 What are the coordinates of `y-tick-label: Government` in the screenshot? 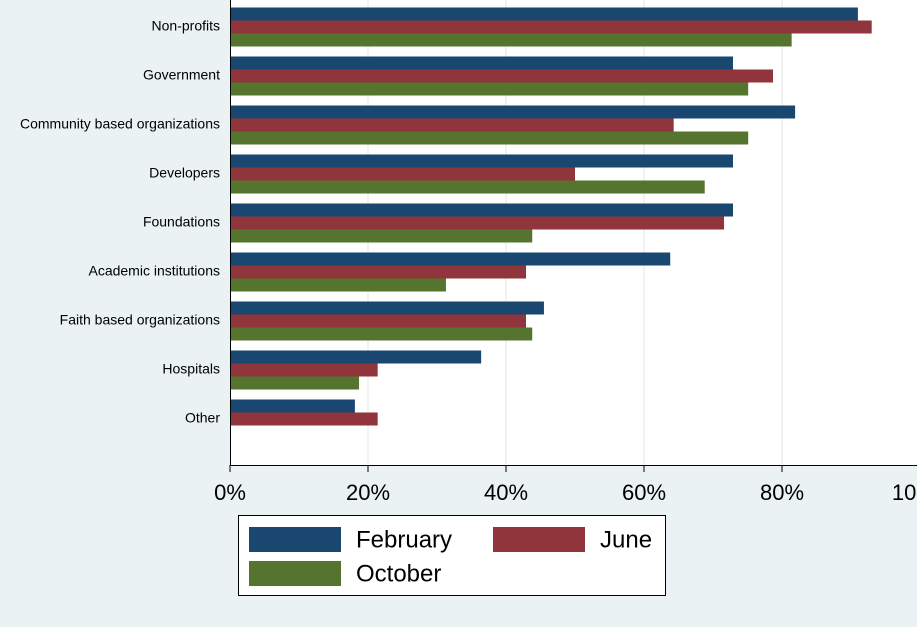 It's located at (181, 75).